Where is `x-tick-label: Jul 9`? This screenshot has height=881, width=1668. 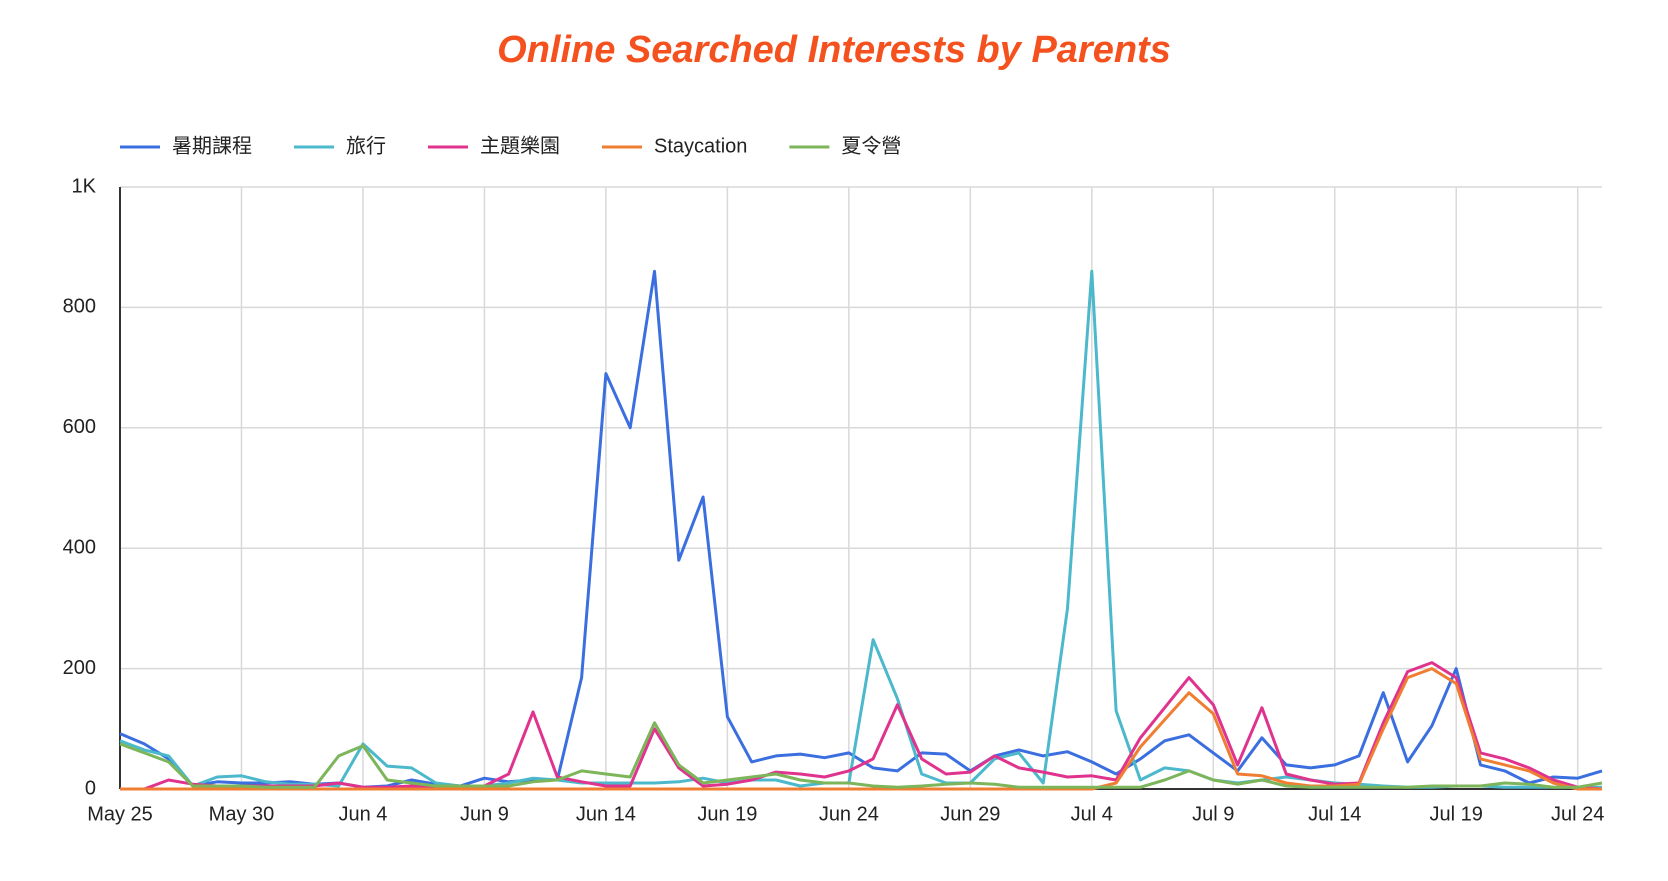 x-tick-label: Jul 9 is located at coordinates (1213, 814).